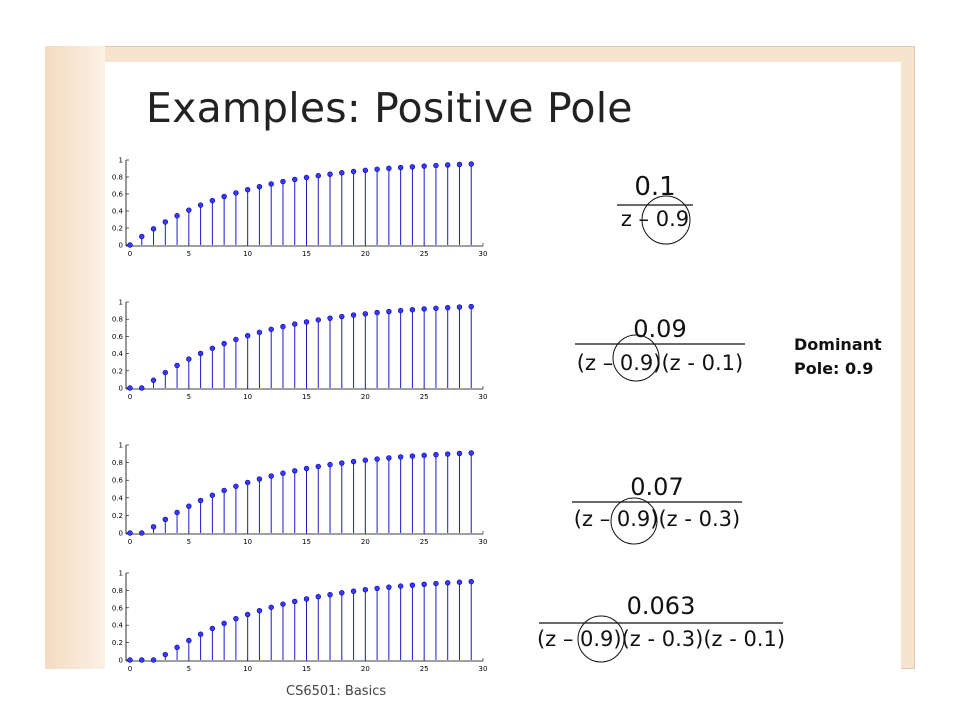 This screenshot has height=720, width=960. I want to click on tf-numerator: 0.063, so click(661, 606).